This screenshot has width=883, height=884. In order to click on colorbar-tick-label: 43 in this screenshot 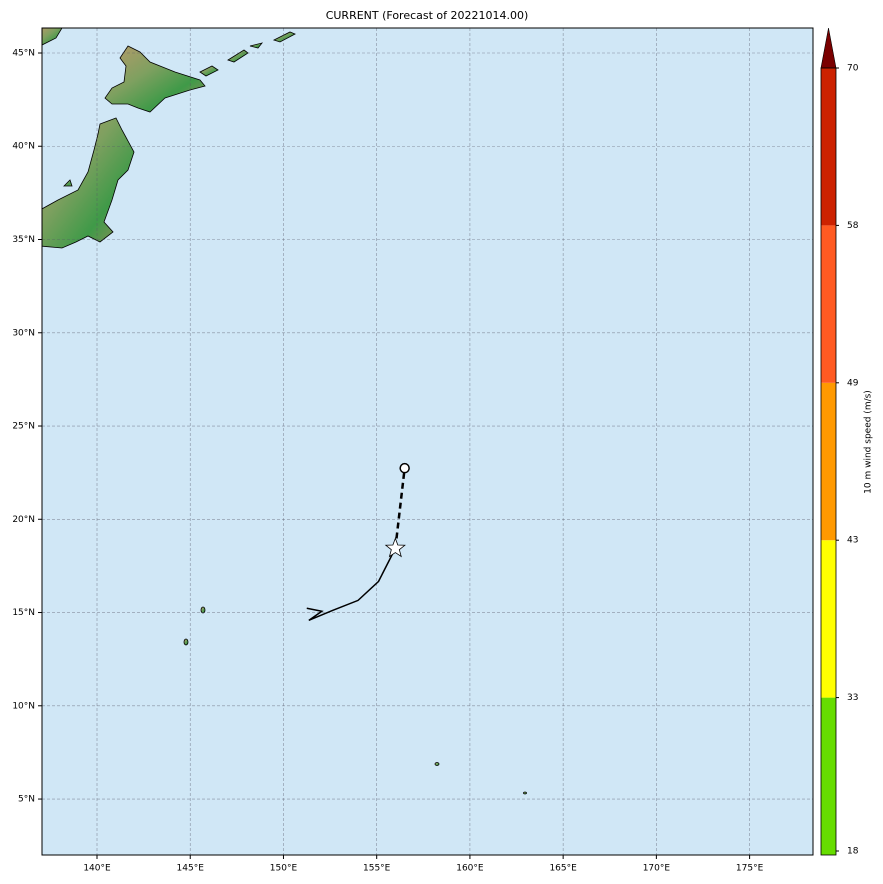, I will do `click(852, 541)`.